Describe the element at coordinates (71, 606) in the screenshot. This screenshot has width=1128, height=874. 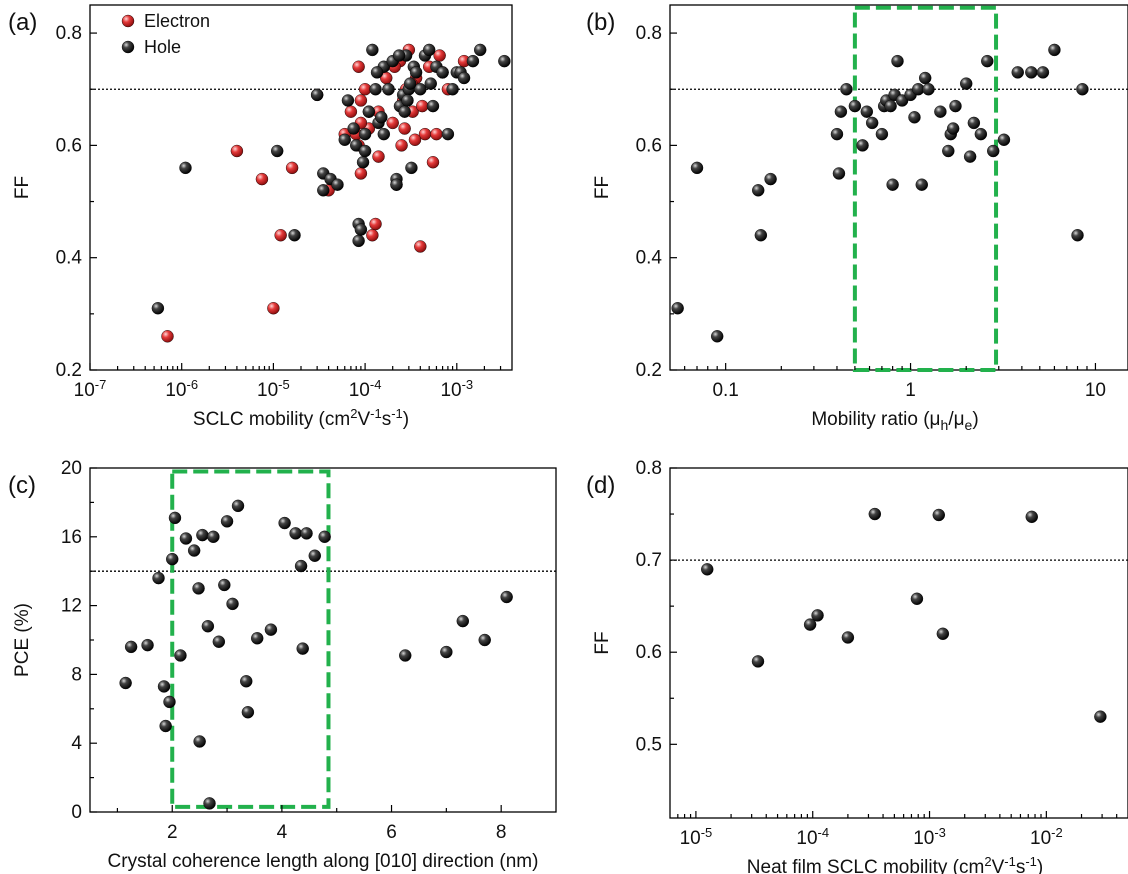
I see `y-tick-label: 12` at that location.